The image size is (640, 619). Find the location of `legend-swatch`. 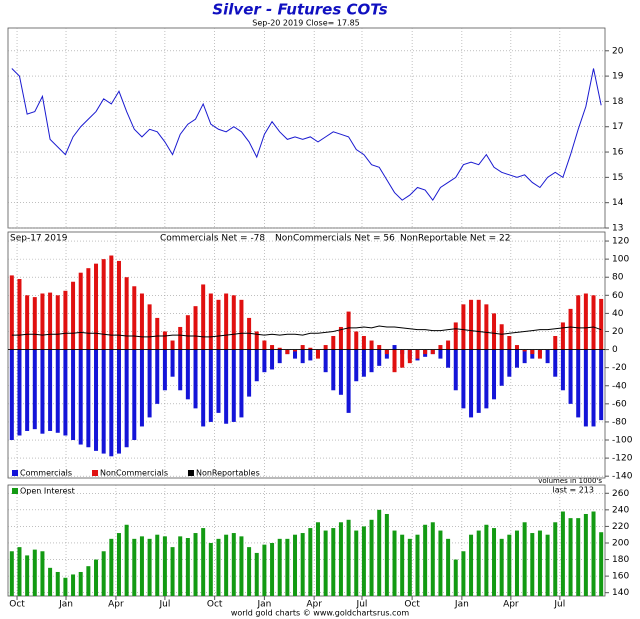

legend-swatch is located at coordinates (15, 491).